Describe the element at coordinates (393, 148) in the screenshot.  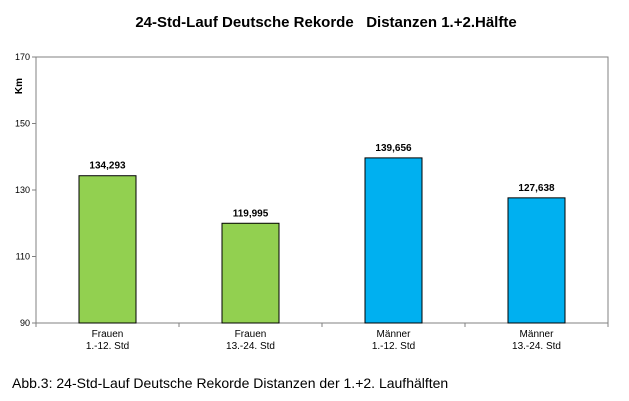
I see `data-label: 139,656` at that location.